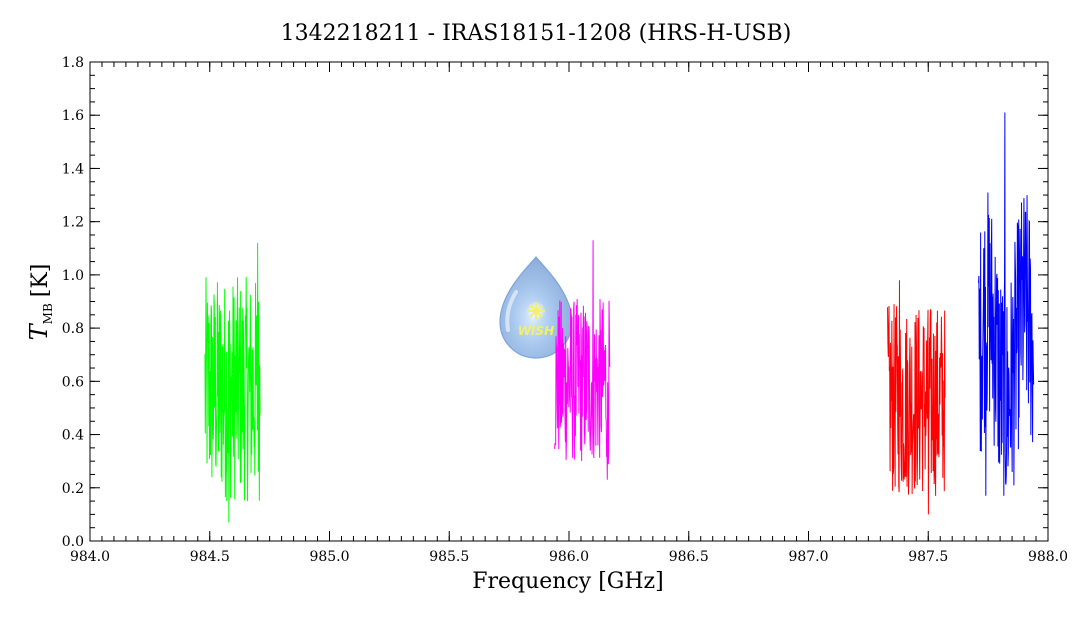 The height and width of the screenshot is (618, 1072). What do you see at coordinates (808, 557) in the screenshot?
I see `x-tick-label: 987.0` at bounding box center [808, 557].